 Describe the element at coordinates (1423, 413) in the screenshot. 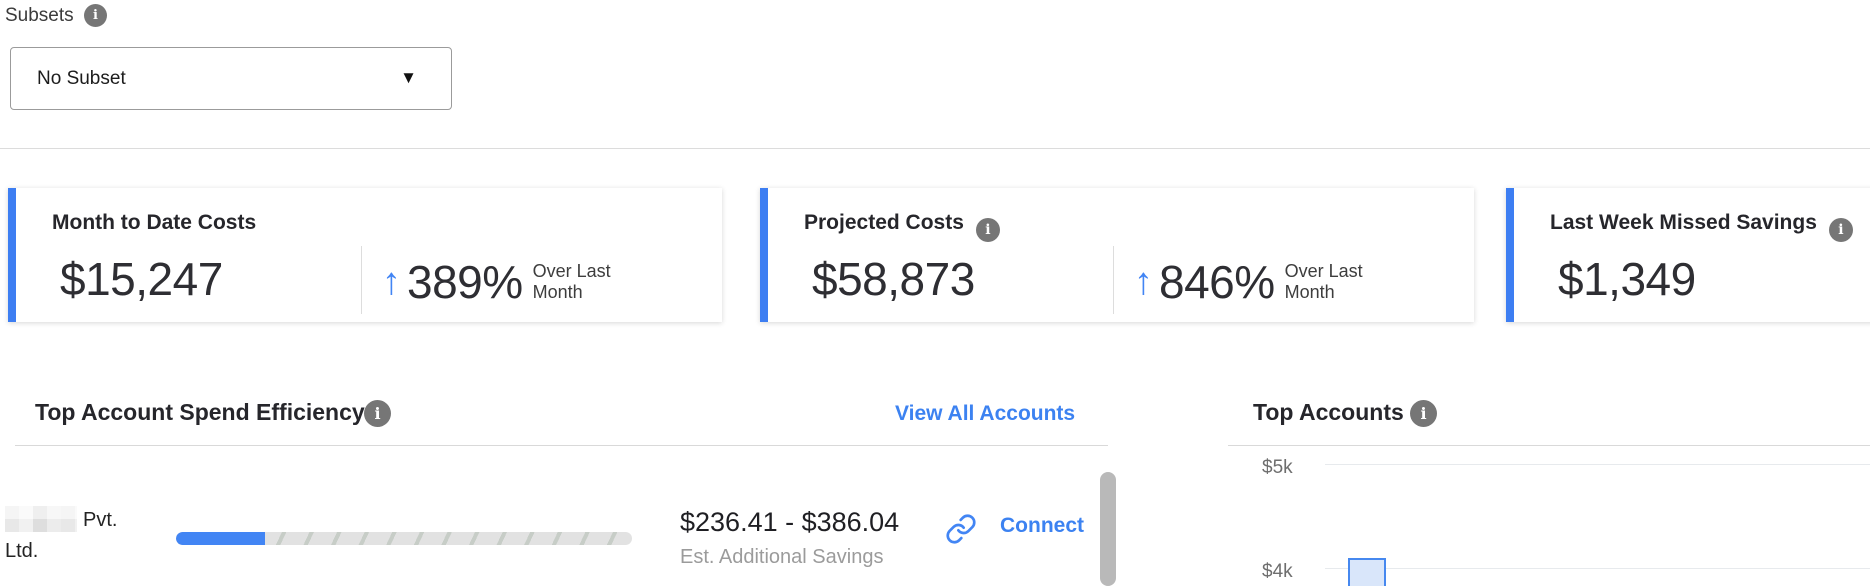

I see `top-accounts-info-icon: i` at that location.